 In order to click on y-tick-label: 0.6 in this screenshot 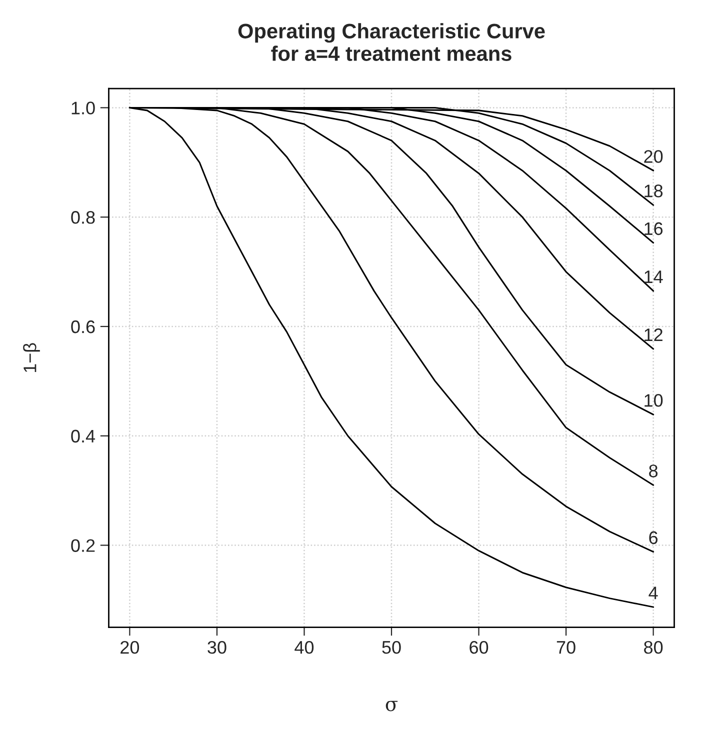, I will do `click(83, 327)`.